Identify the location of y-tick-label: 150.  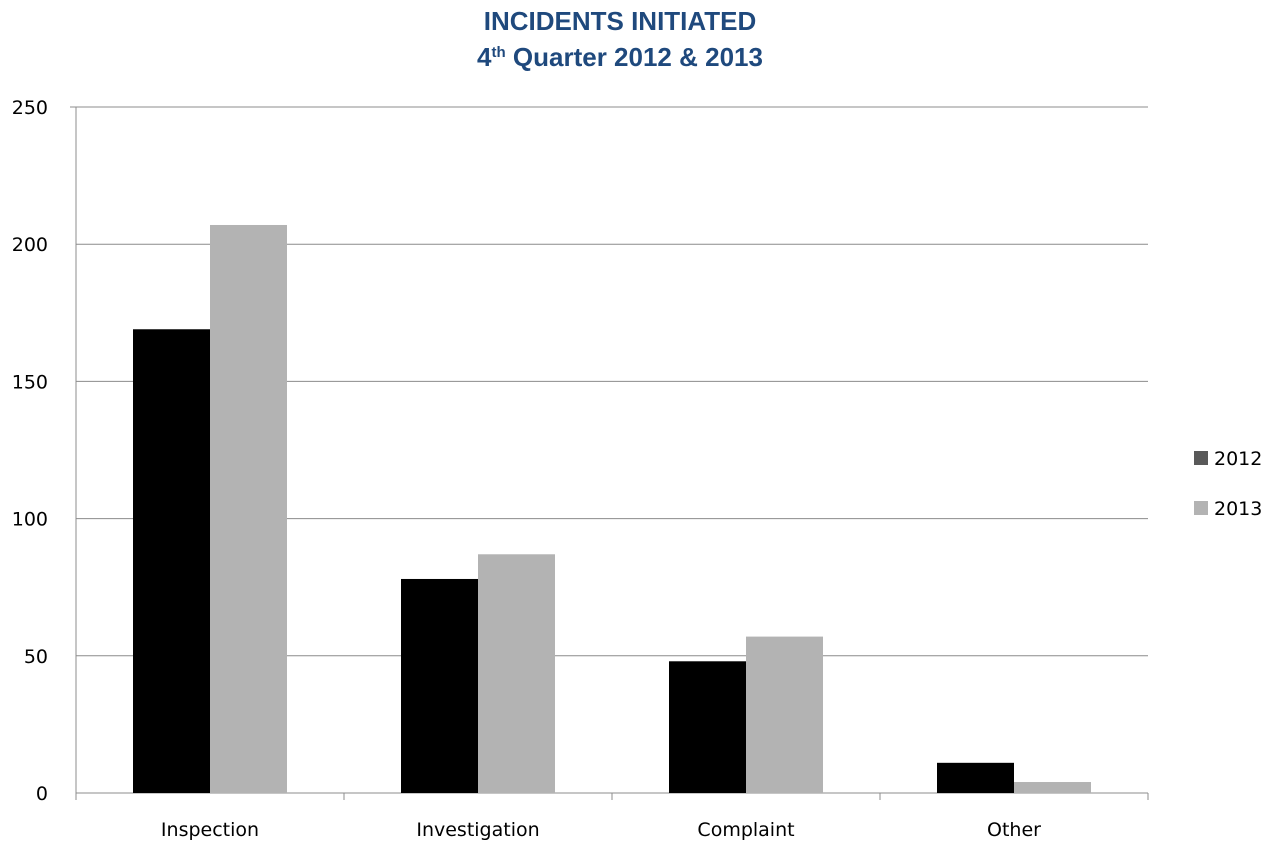
(30, 382).